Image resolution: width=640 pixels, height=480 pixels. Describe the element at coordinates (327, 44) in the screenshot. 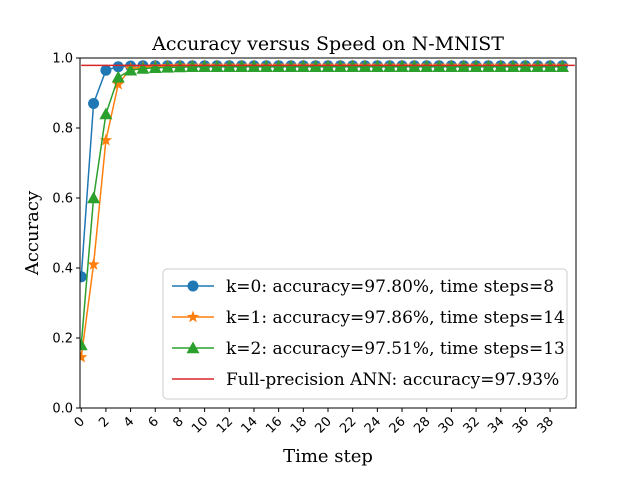

I see `chart-title: Accuracy versus Speed on N-MNIST` at that location.